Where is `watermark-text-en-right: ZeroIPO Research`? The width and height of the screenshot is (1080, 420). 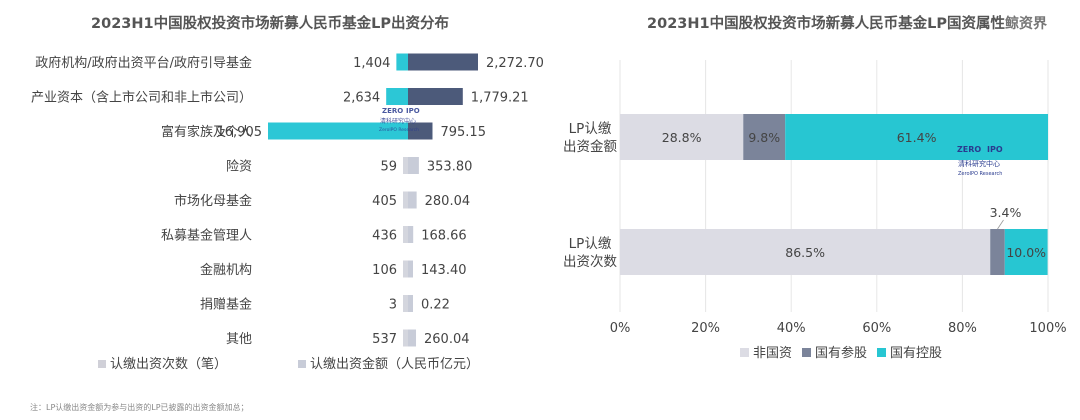 watermark-text-en-right: ZeroIPO Research is located at coordinates (980, 174).